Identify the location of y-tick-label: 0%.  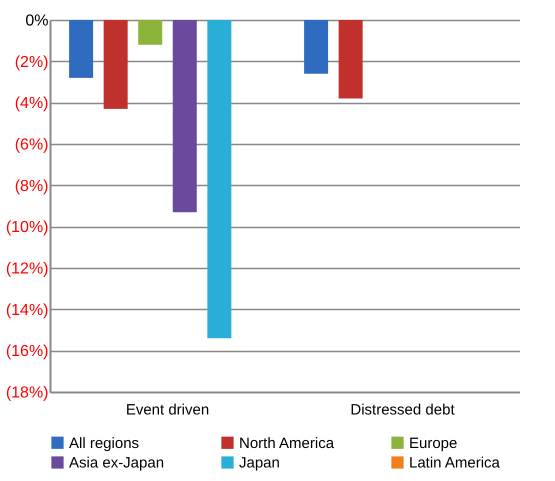
(36, 21).